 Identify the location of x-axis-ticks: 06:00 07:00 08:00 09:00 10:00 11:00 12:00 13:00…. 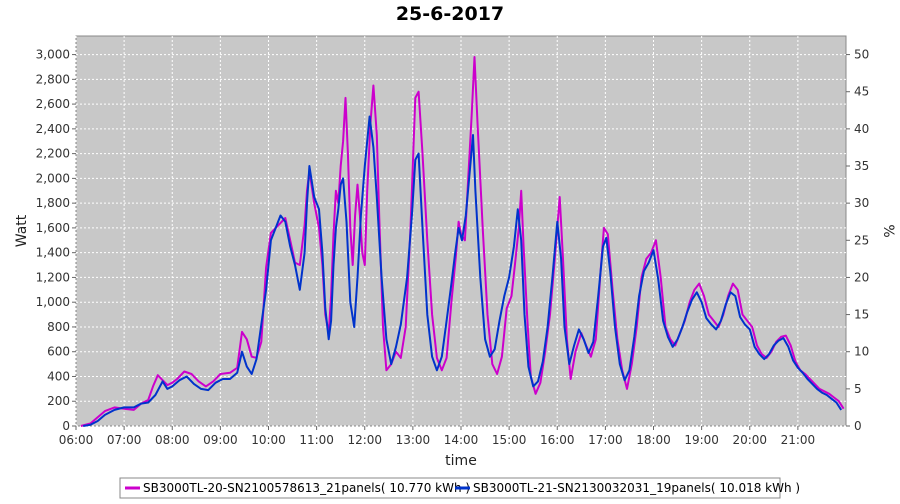
(437, 436).